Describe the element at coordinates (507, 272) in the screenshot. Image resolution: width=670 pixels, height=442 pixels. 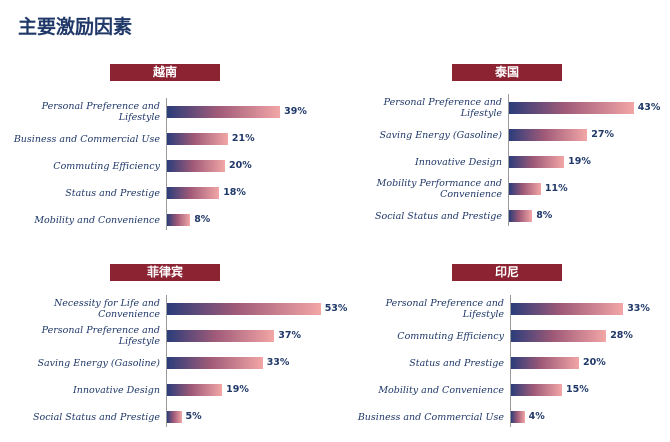
I see `chart-title-indonesia: 印尼` at that location.